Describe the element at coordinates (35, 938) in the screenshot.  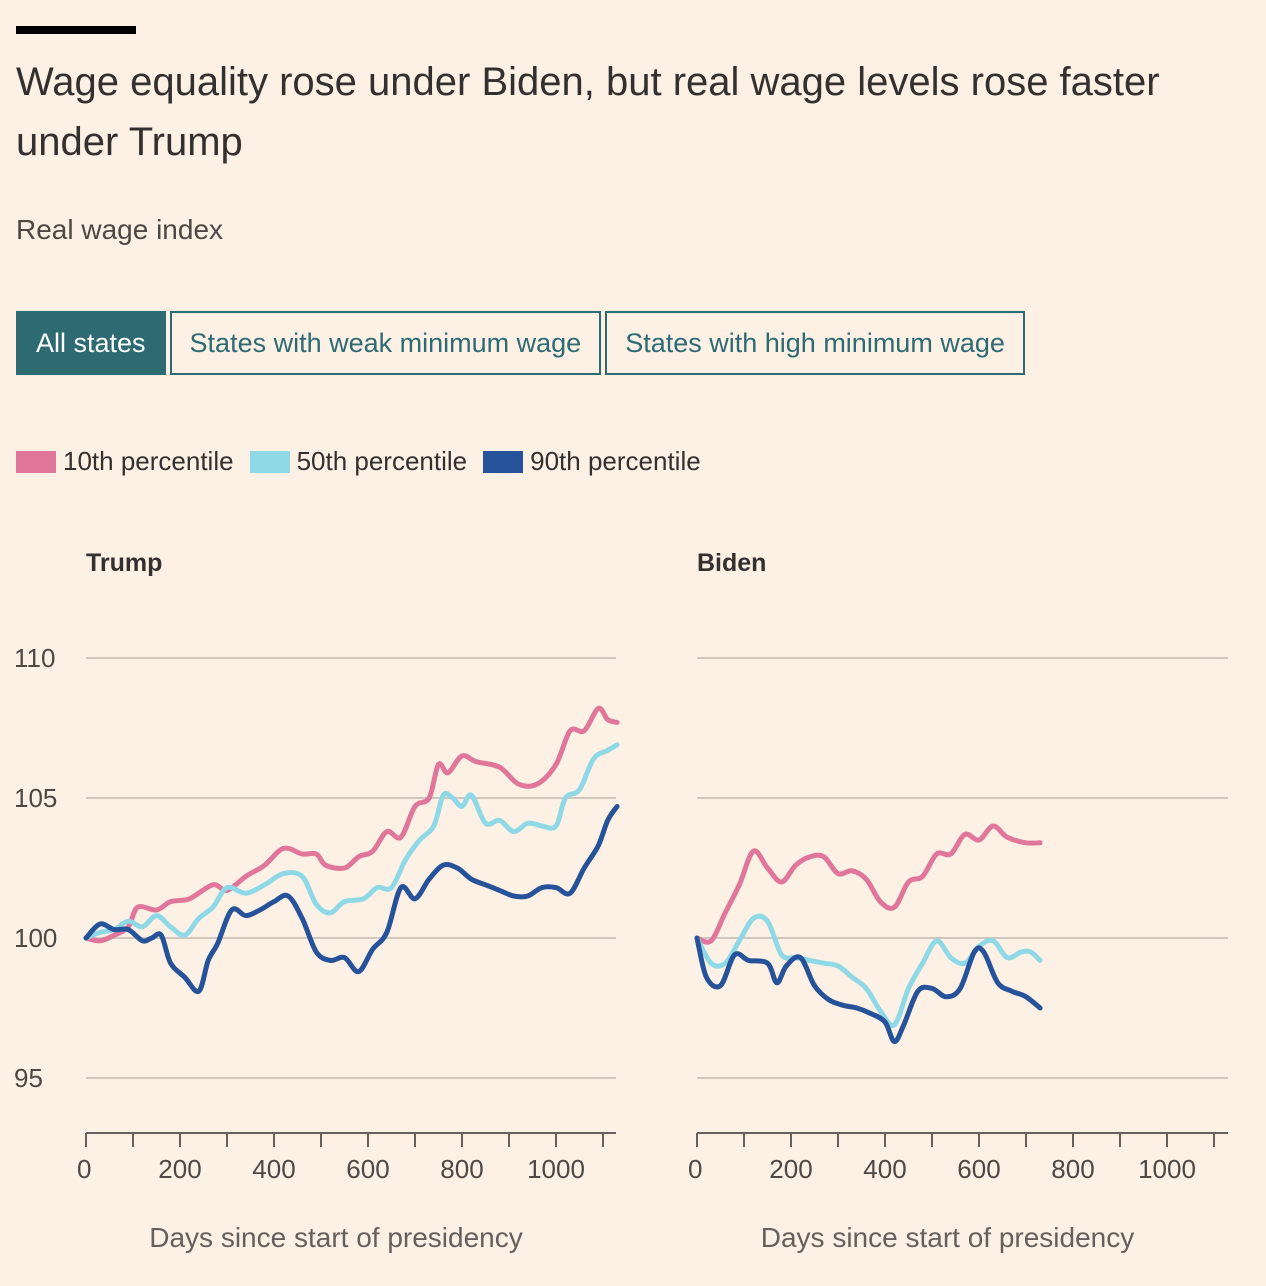
I see `y-tick-label: 100` at that location.